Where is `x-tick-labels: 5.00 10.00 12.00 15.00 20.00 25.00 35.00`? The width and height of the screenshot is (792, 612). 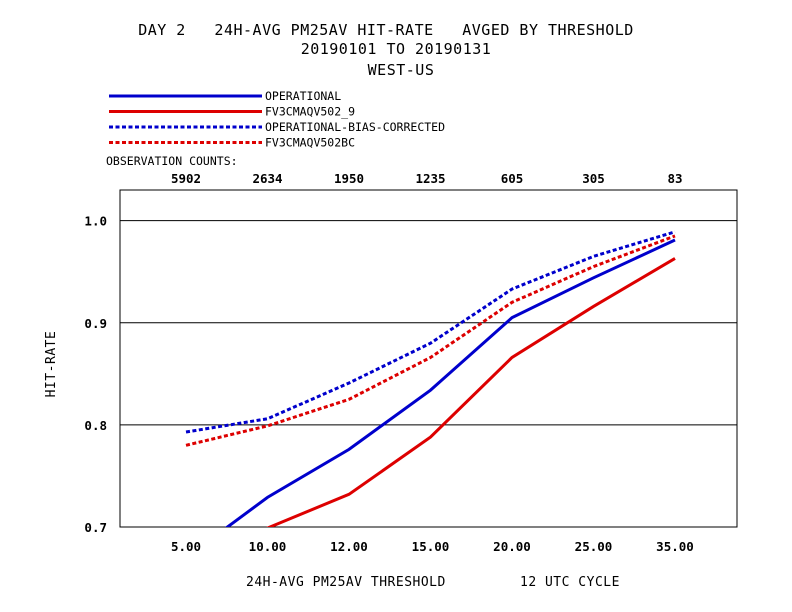 x-tick-labels: 5.00 10.00 12.00 15.00 20.00 25.00 35.00 is located at coordinates (432, 546).